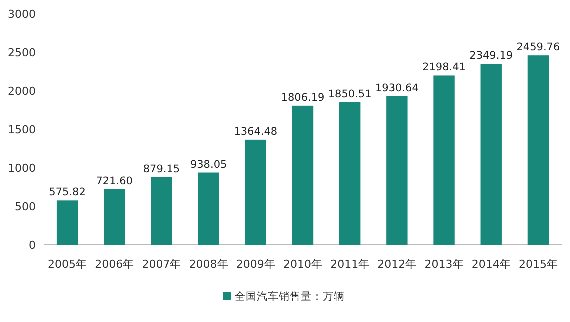  I want to click on x-tick-label: 2014年, so click(491, 264).